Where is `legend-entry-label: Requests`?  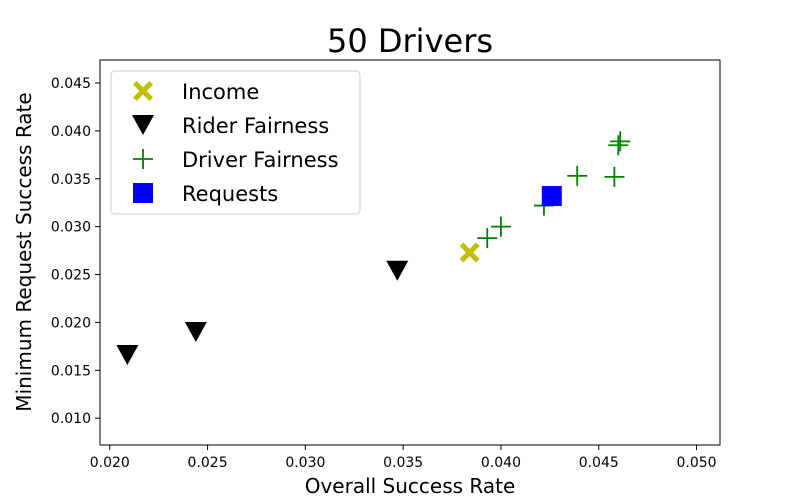 legend-entry-label: Requests is located at coordinates (230, 194).